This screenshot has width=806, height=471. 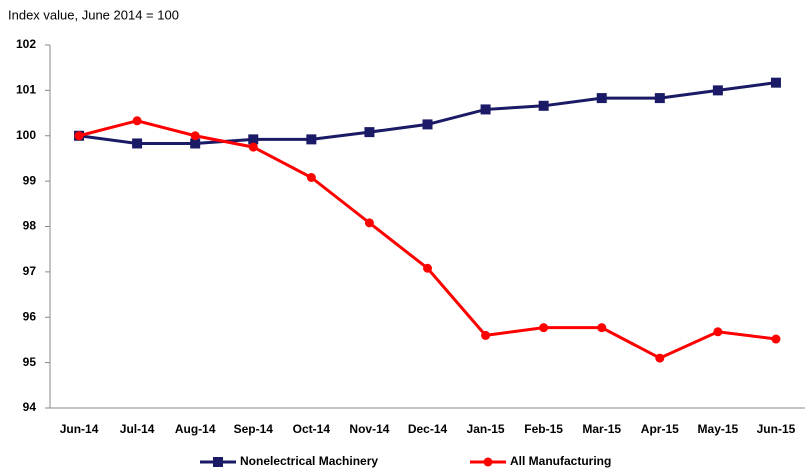 What do you see at coordinates (30, 226) in the screenshot?
I see `y-tick-label: 98` at bounding box center [30, 226].